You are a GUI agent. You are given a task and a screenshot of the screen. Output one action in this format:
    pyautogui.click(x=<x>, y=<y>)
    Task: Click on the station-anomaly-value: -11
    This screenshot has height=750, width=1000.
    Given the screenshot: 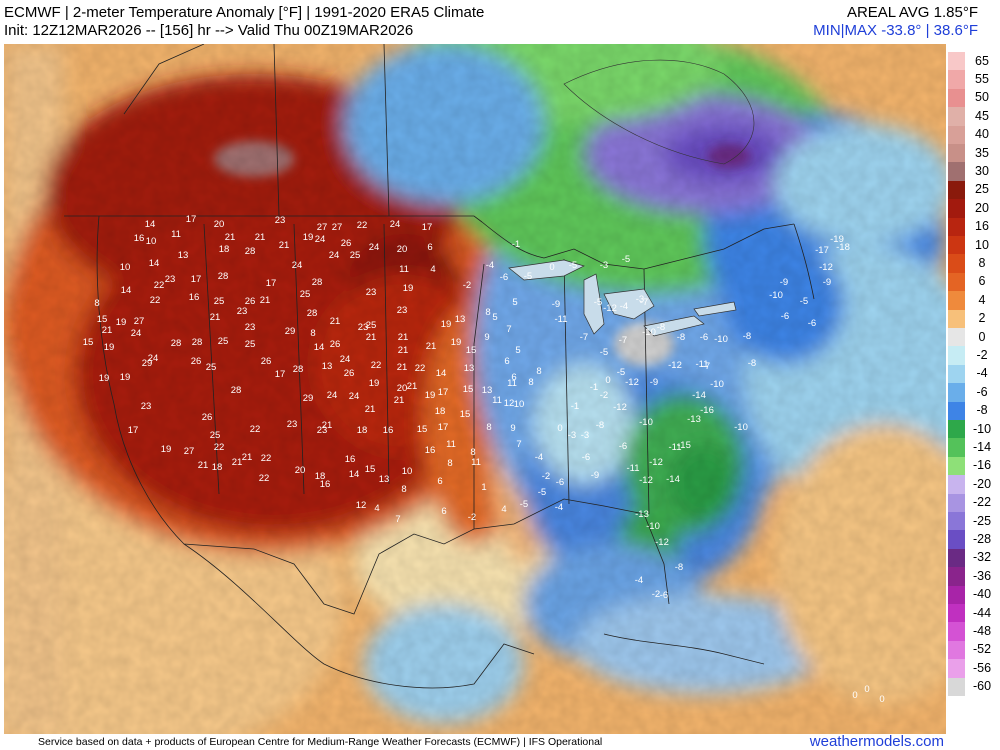 What is the action you would take?
    pyautogui.click(x=560, y=319)
    